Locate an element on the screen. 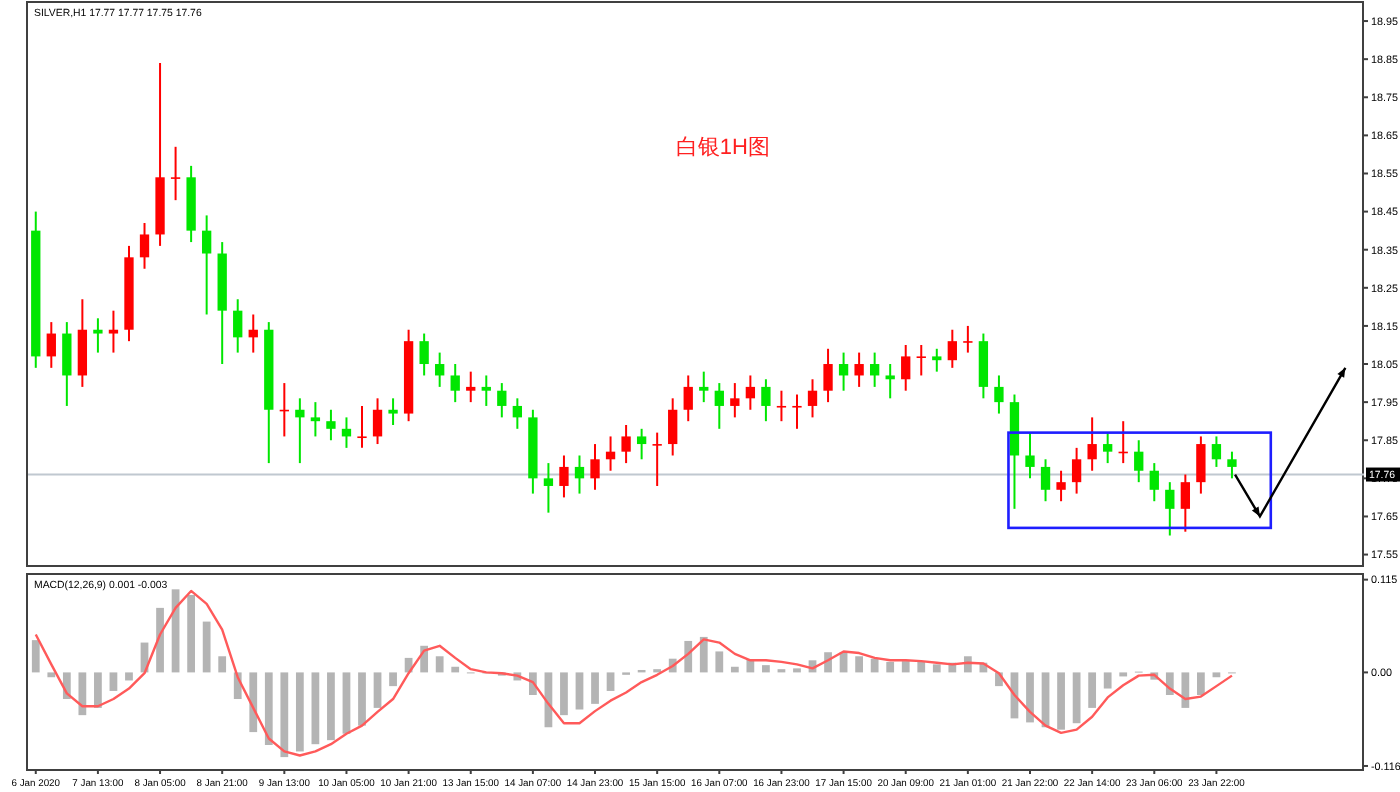 Image resolution: width=1400 pixels, height=792 pixels. text: 白银1H图 is located at coordinates (722, 148).